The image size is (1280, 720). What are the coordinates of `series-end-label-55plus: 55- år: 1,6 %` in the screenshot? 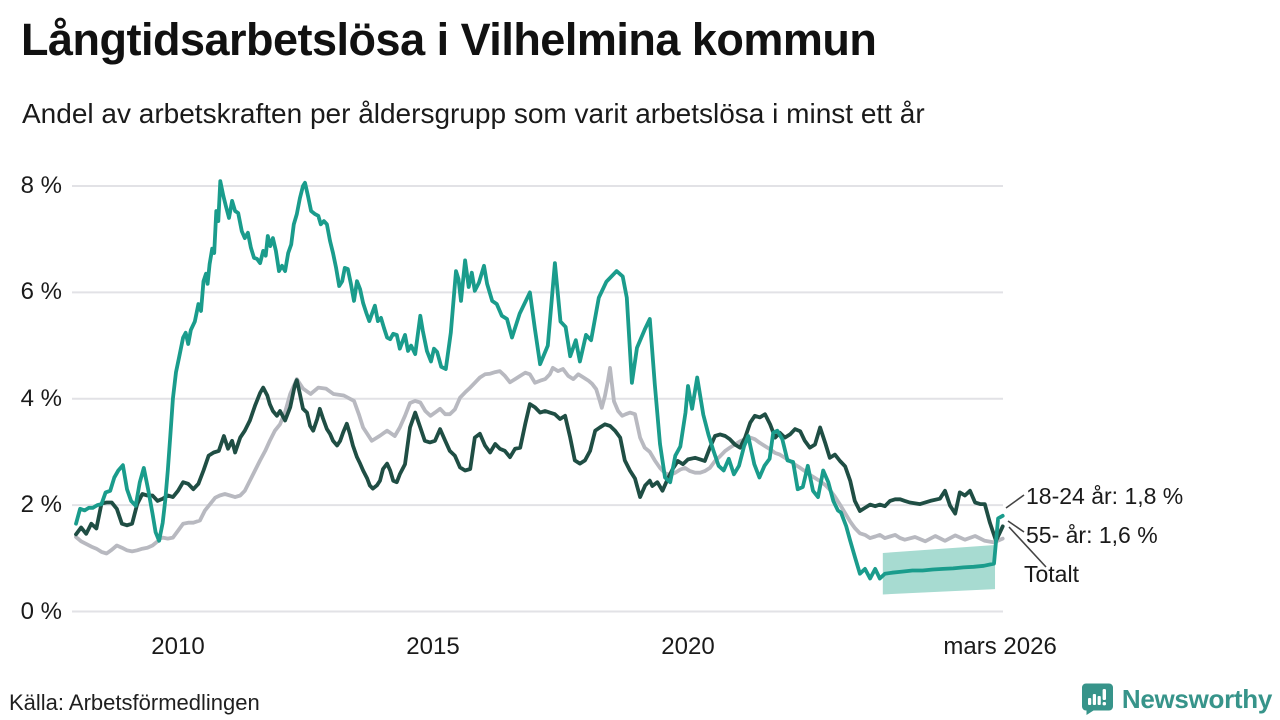 It's located at (1092, 535).